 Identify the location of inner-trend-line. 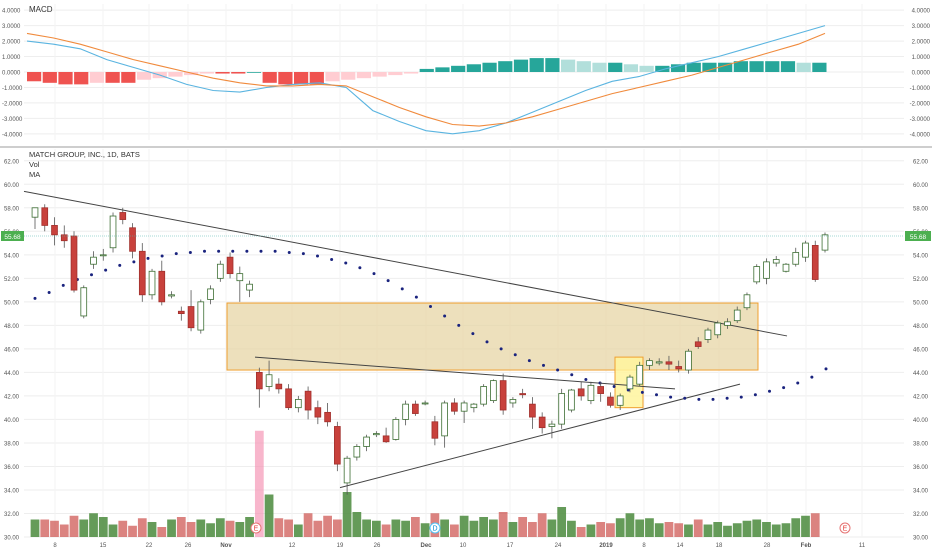
(465, 373).